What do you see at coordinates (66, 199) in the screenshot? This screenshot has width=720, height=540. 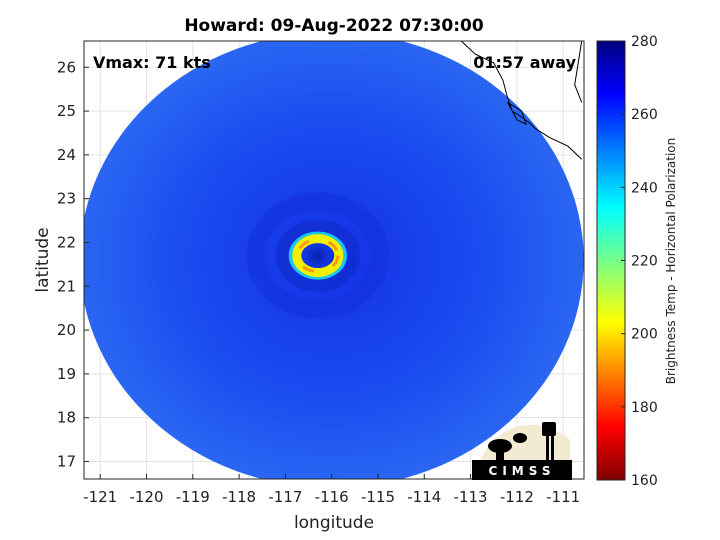 I see `y-tick-label: 23` at bounding box center [66, 199].